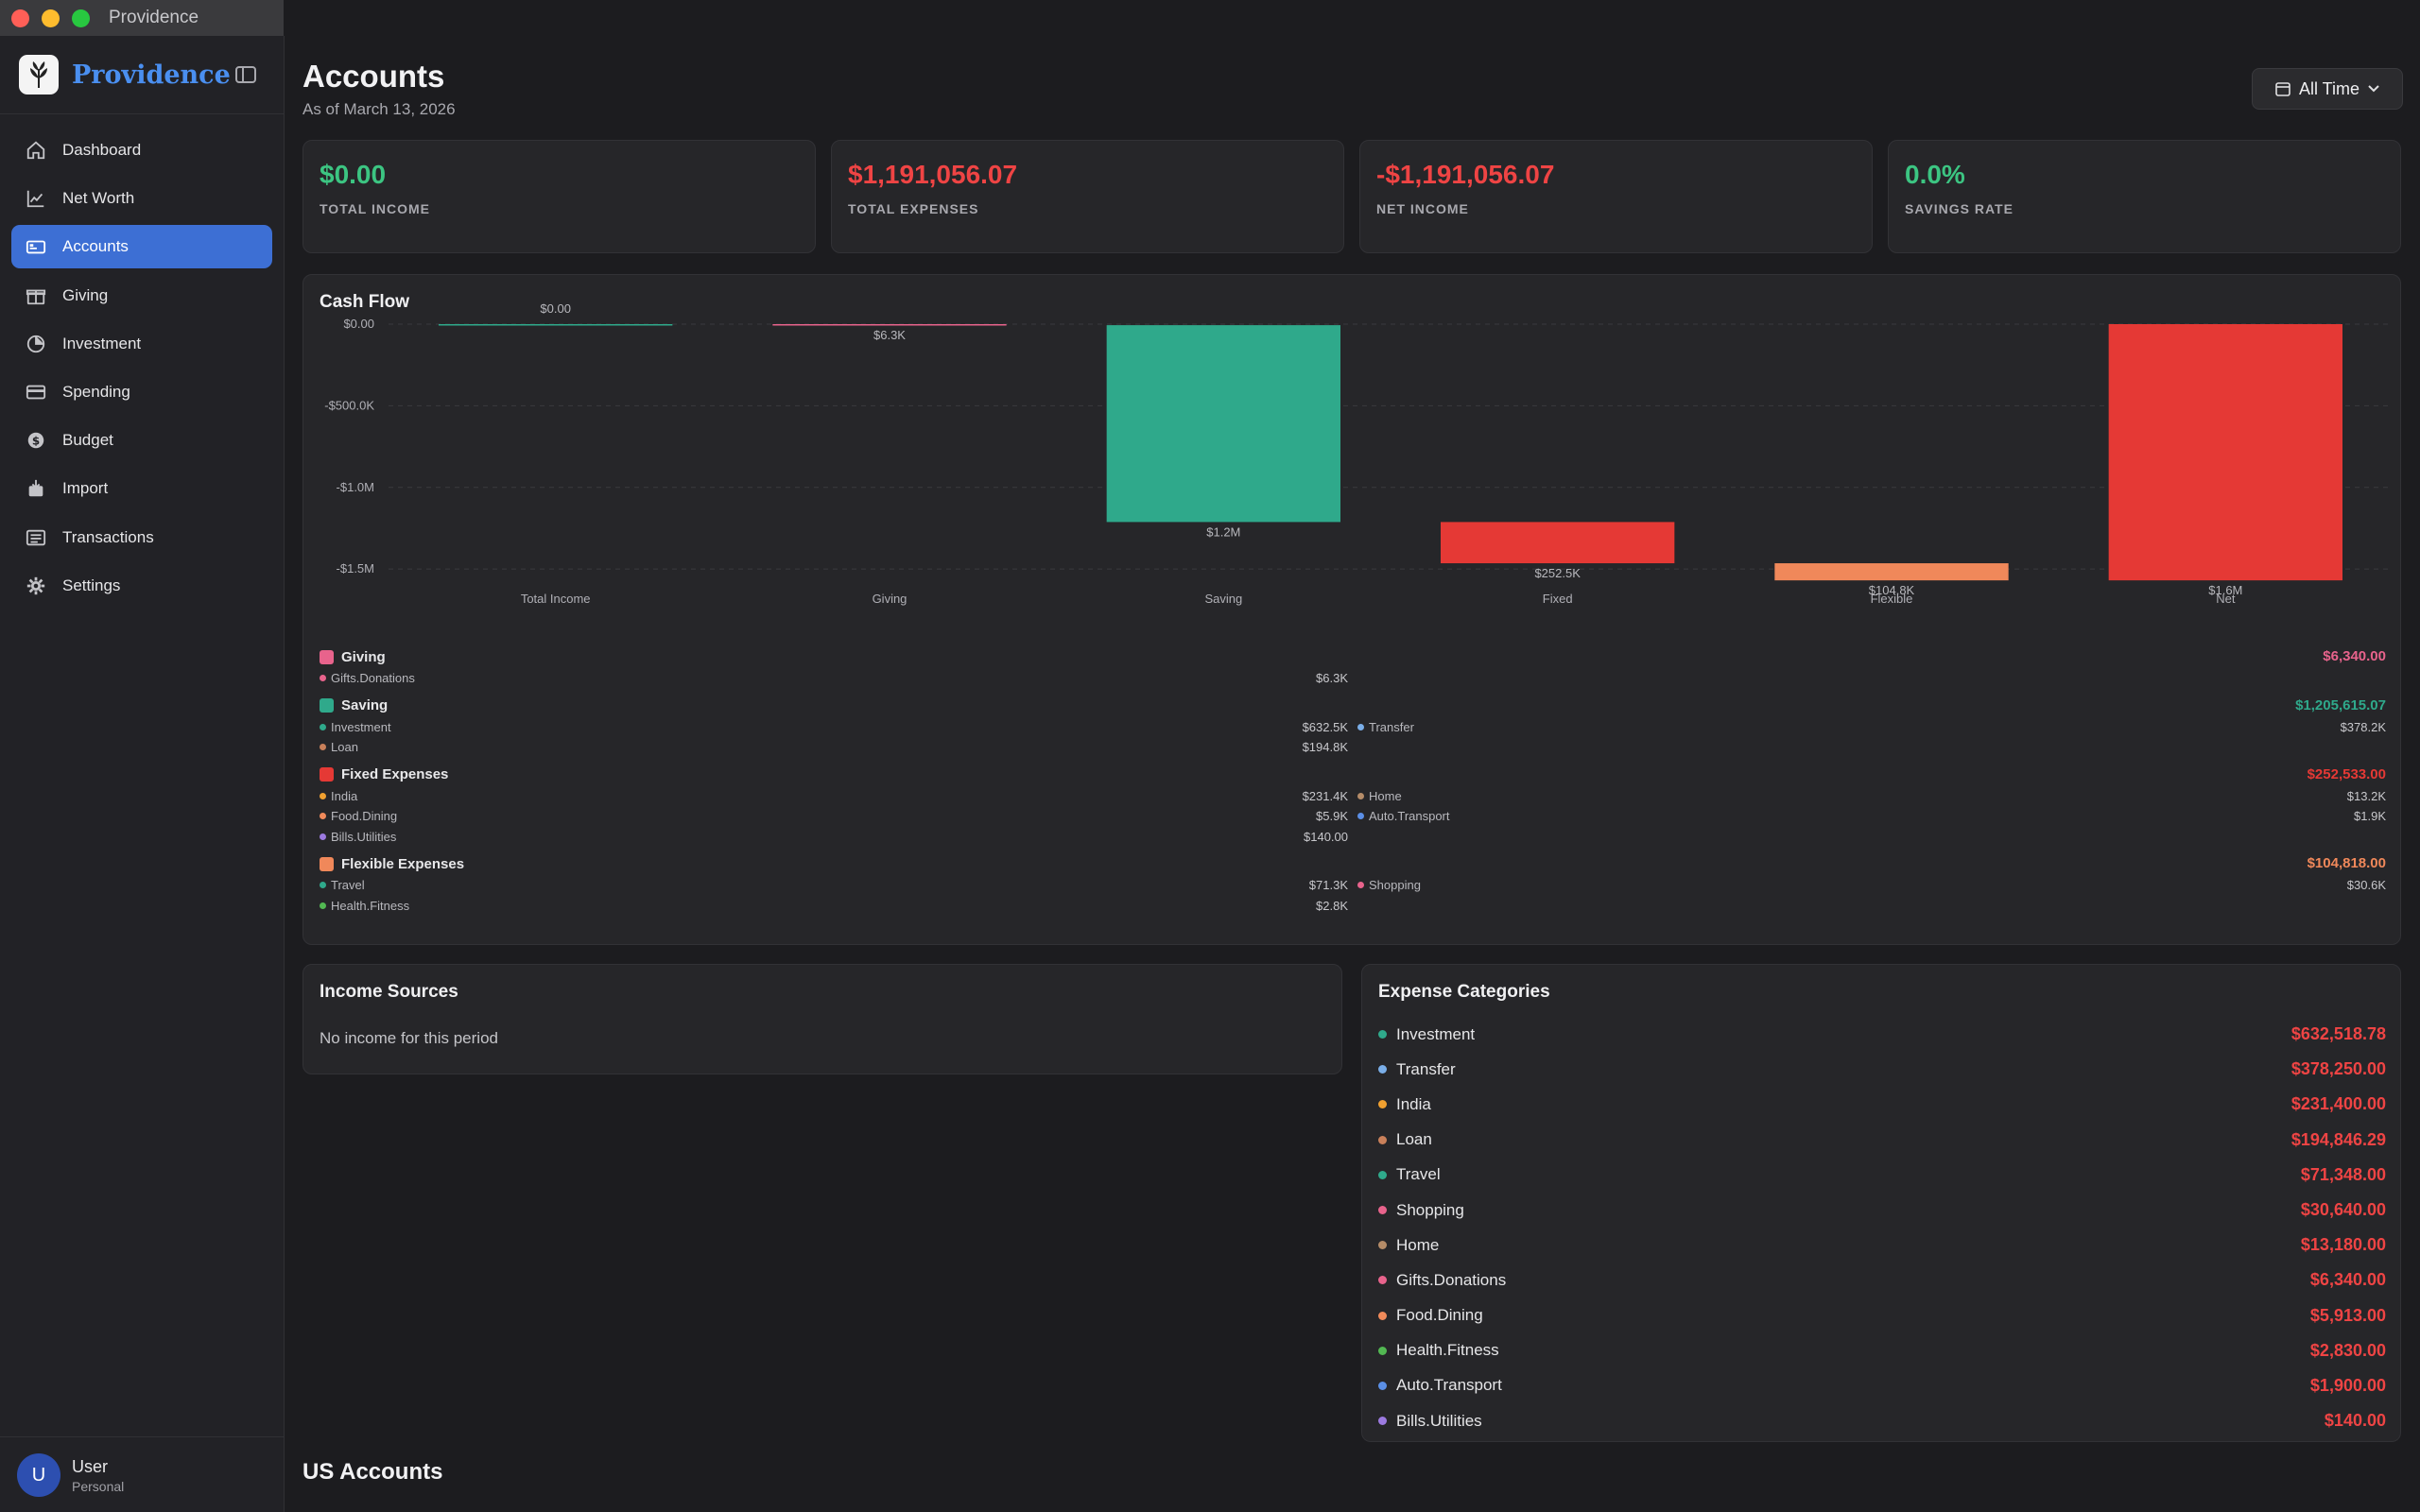 Image resolution: width=2420 pixels, height=1512 pixels. I want to click on legend-item-name: Investment, so click(361, 726).